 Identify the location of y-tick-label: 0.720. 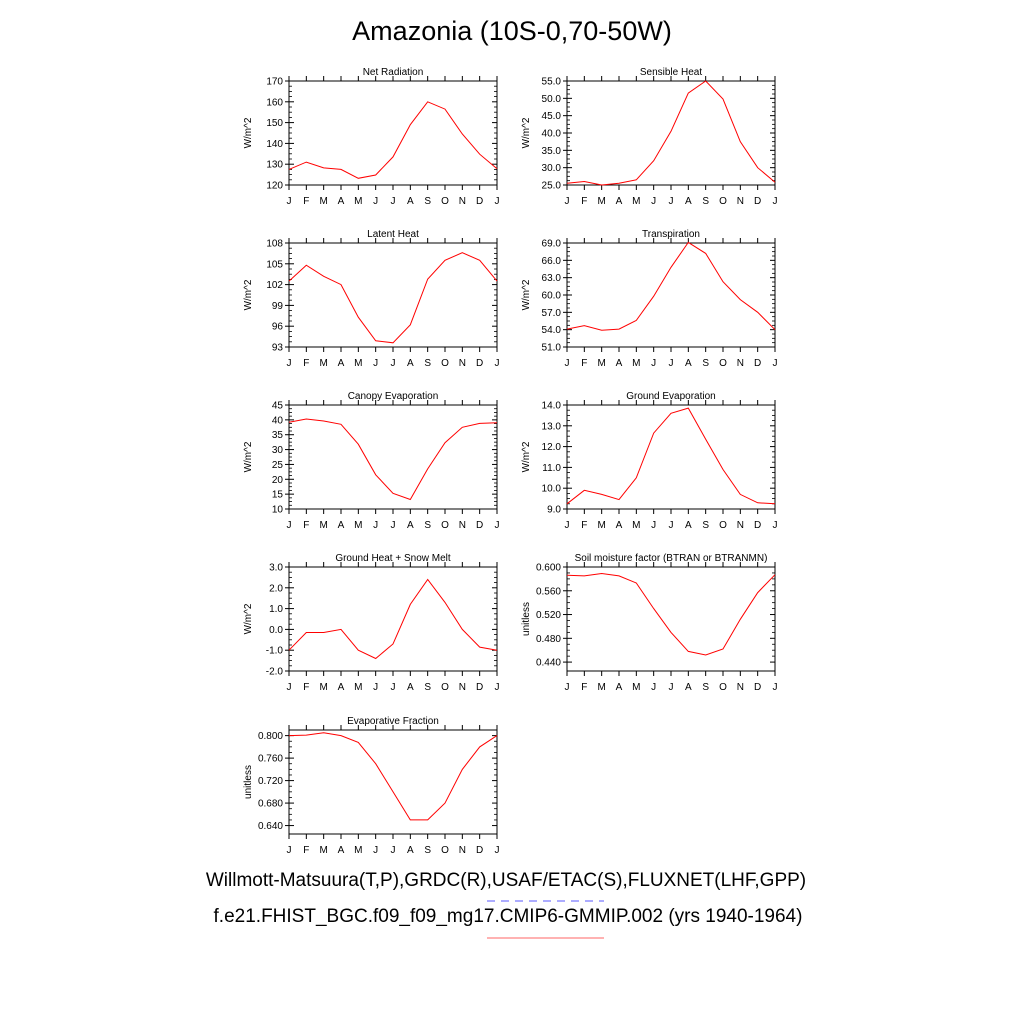
(270, 781).